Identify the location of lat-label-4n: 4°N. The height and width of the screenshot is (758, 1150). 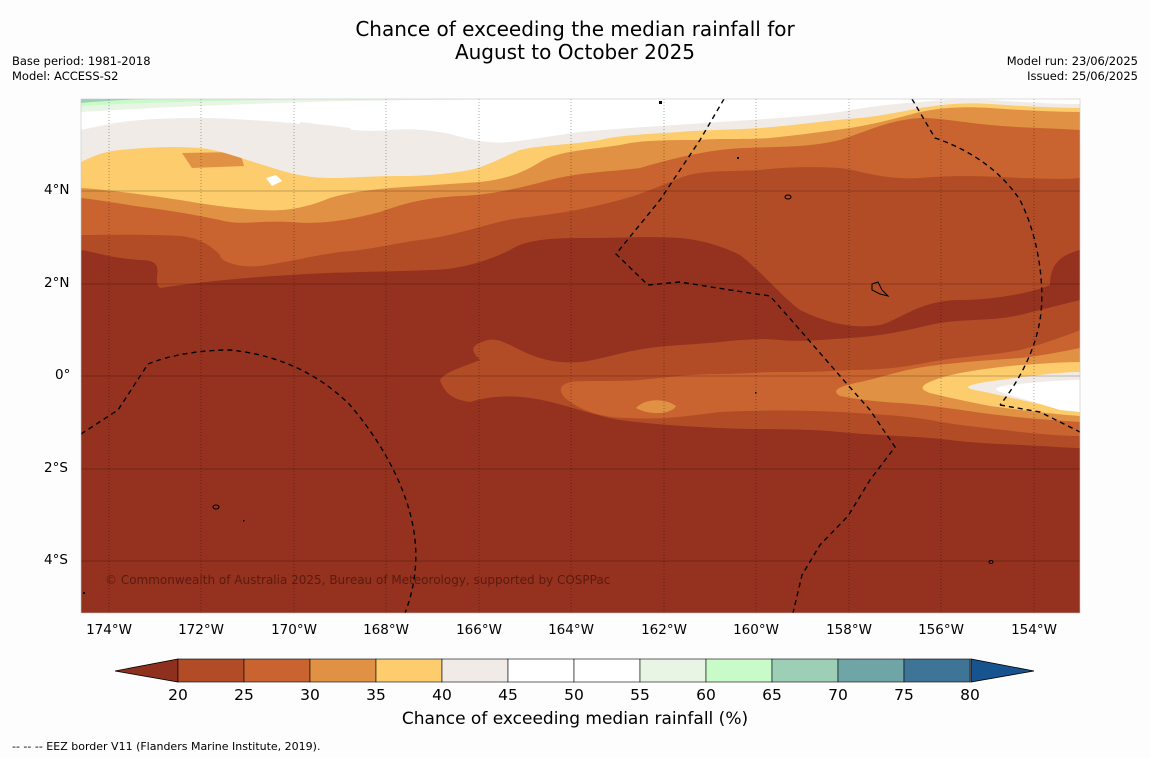
(57, 190).